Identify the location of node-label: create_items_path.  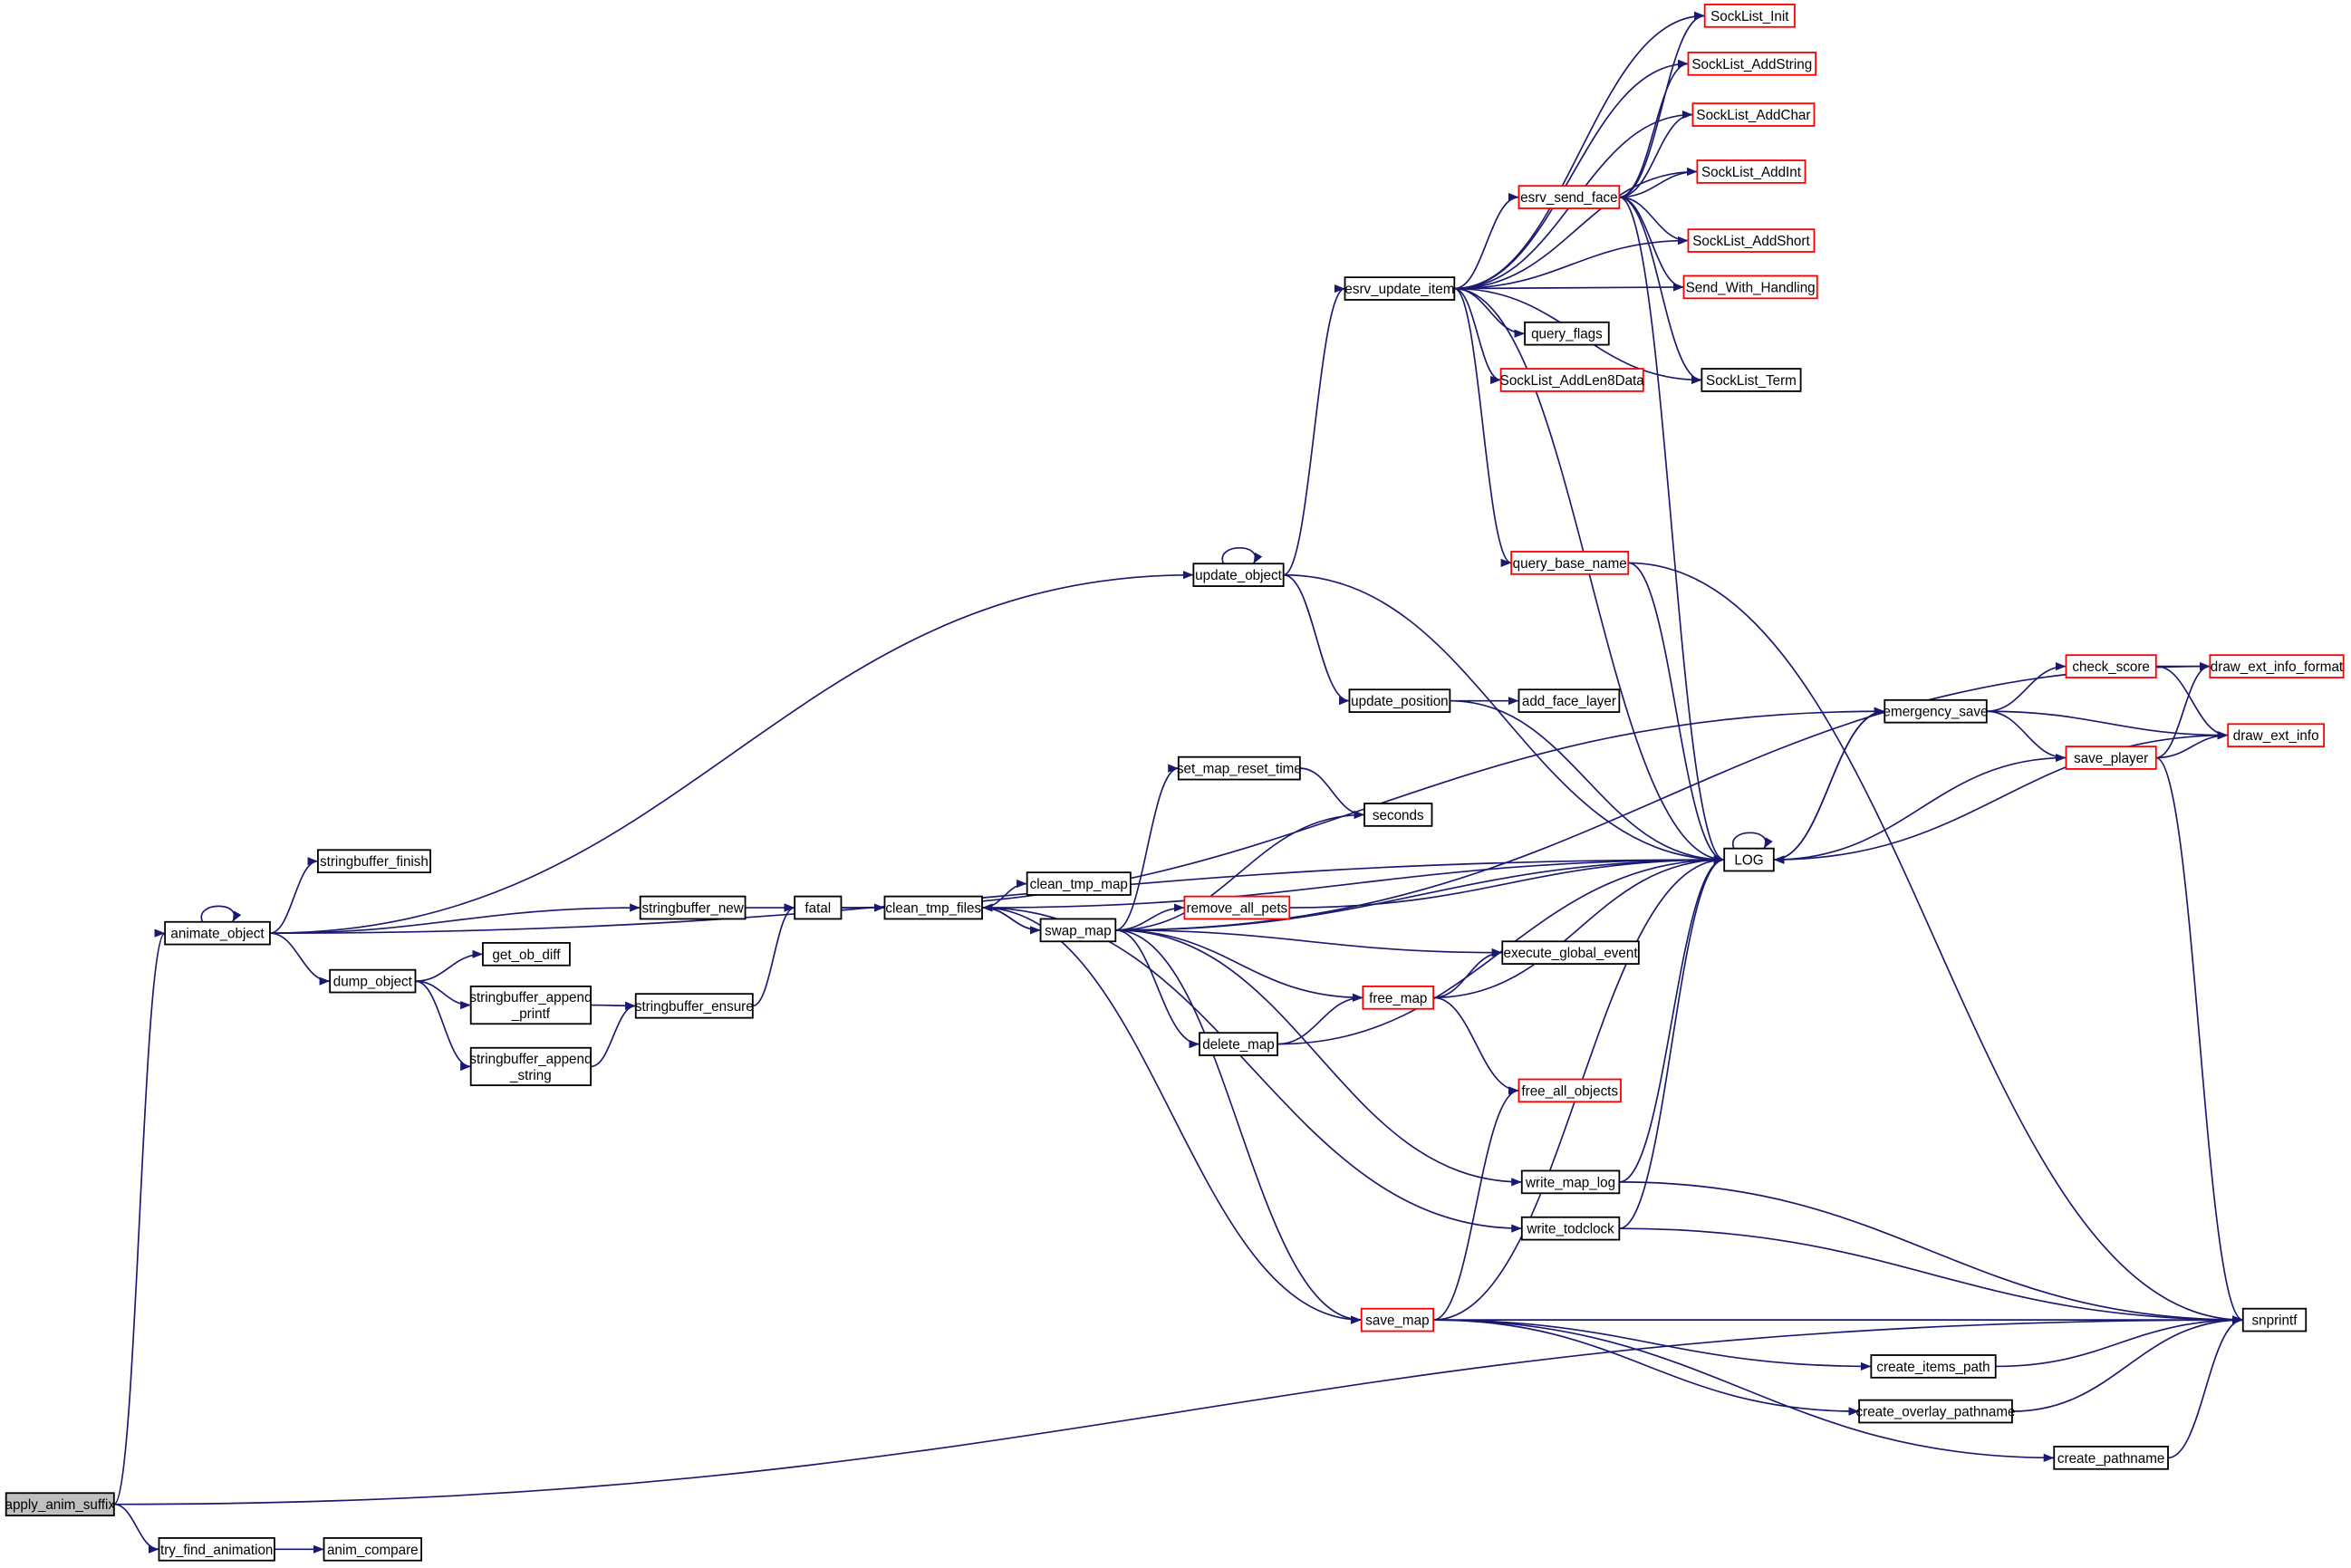
(1933, 1367).